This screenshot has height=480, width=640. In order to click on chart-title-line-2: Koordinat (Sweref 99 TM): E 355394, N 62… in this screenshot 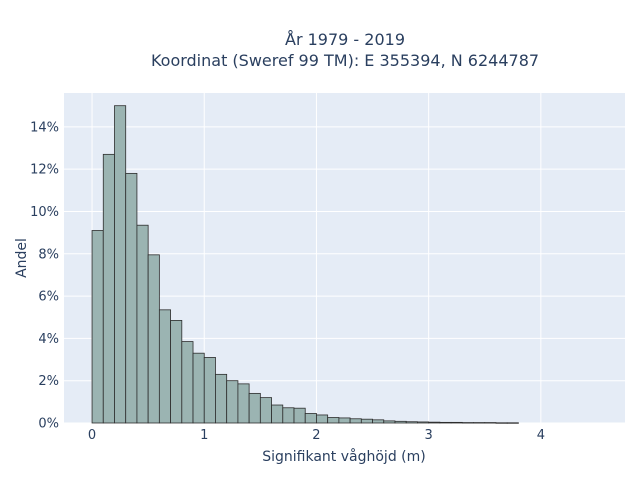, I will do `click(345, 60)`.